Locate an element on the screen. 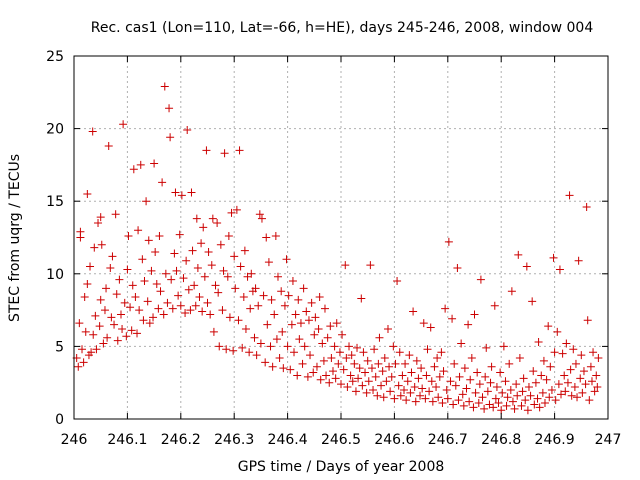 Image resolution: width=640 pixels, height=480 pixels. x-tick-label: 247 is located at coordinates (608, 440).